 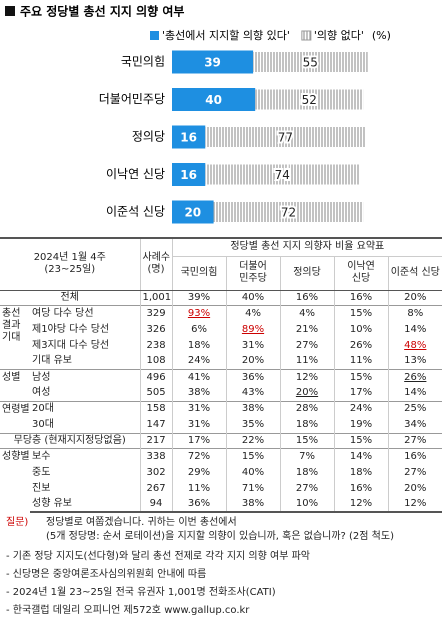 What do you see at coordinates (414, 472) in the screenshot?
I see `cell-value: 27%` at bounding box center [414, 472].